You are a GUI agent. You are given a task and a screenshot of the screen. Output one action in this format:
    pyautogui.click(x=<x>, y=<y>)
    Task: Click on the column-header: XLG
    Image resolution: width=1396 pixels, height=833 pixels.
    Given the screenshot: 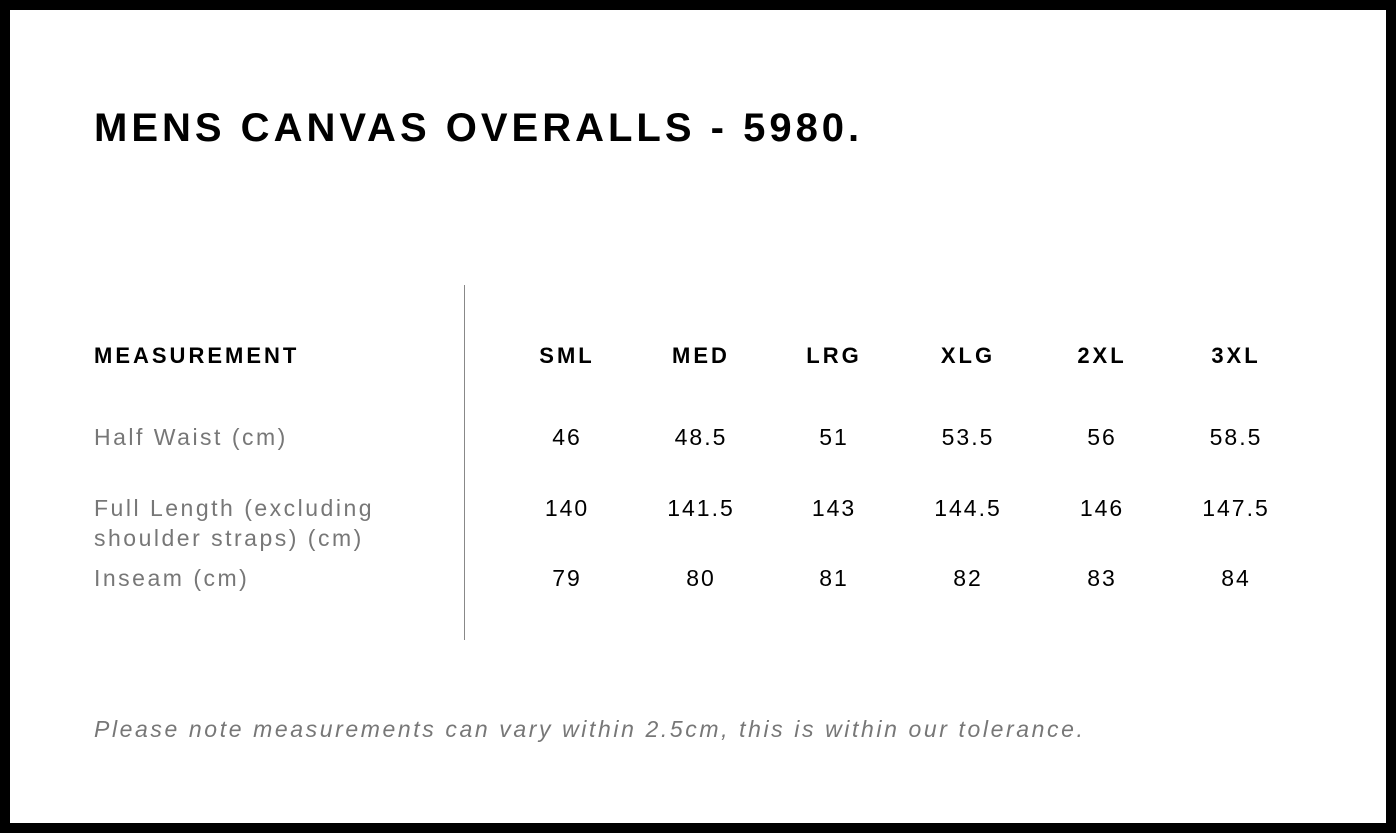 What is the action you would take?
    pyautogui.click(x=968, y=355)
    